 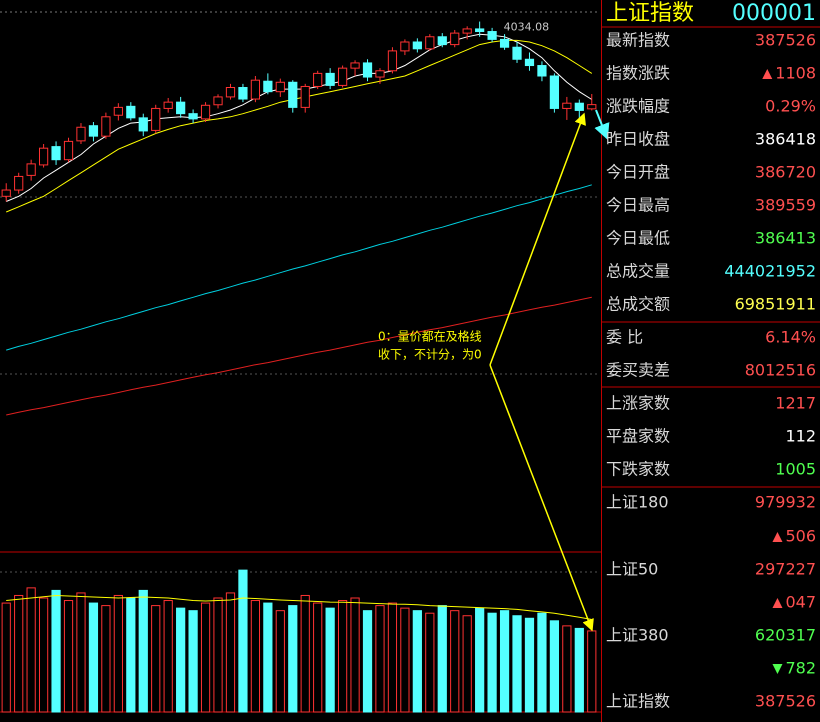 What do you see at coordinates (638, 370) in the screenshot?
I see `row-label: 委买卖差` at bounding box center [638, 370].